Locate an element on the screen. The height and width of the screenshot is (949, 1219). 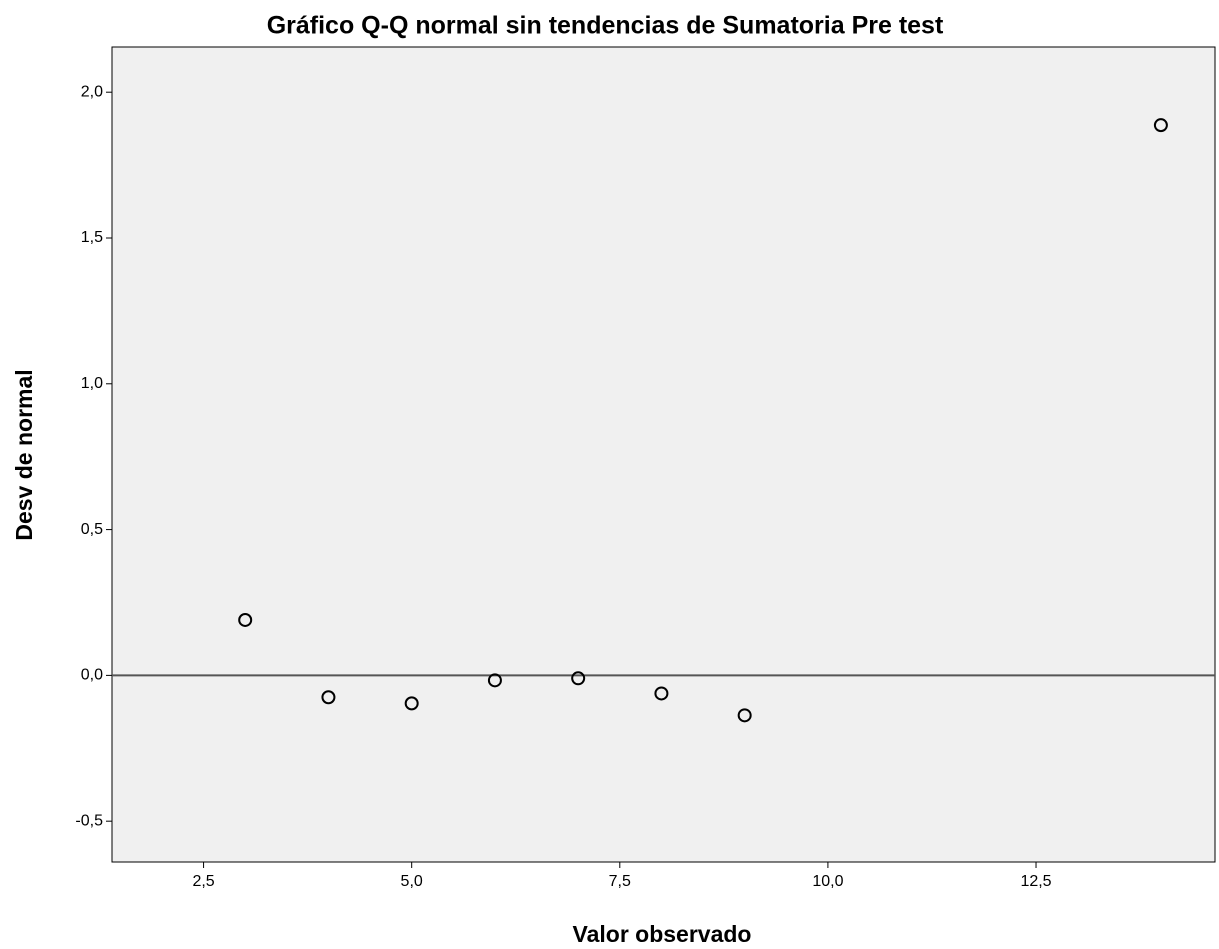
y-axis-label: Desv de normal is located at coordinates (24, 454).